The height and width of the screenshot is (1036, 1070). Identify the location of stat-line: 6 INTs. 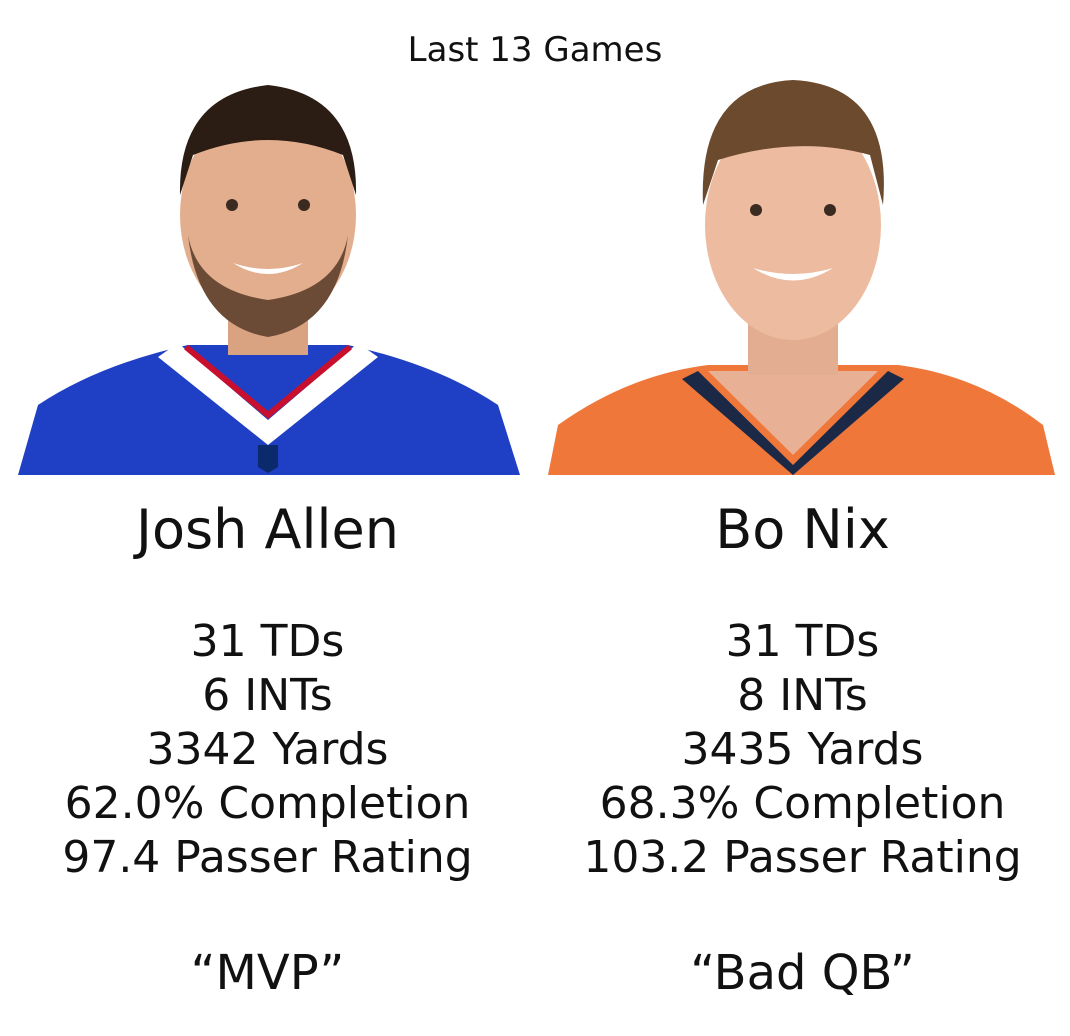
(267, 695).